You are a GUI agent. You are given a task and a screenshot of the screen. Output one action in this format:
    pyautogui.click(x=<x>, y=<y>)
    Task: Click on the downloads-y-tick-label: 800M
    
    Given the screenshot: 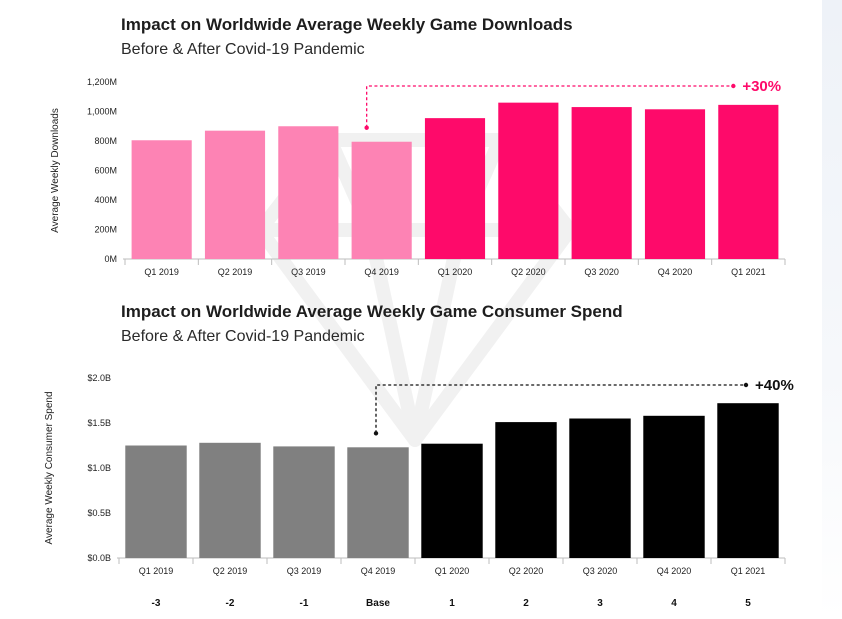 What is the action you would take?
    pyautogui.click(x=105, y=141)
    